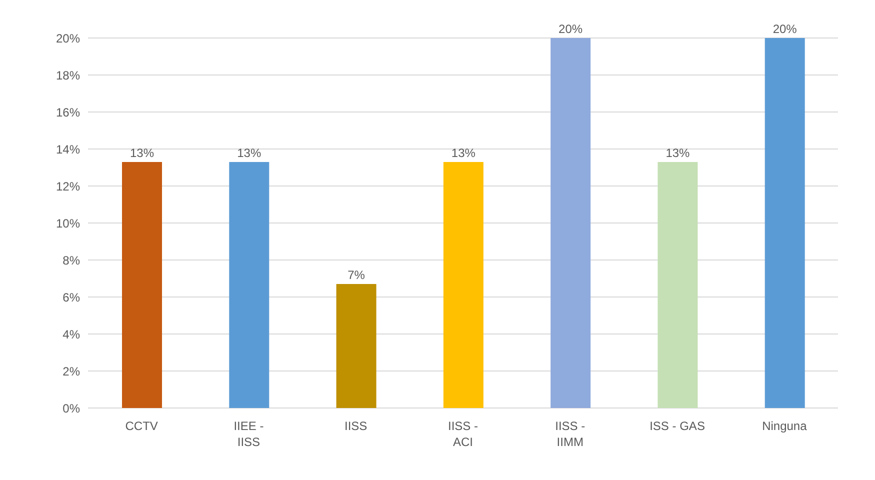 This screenshot has width=875, height=480. Describe the element at coordinates (141, 426) in the screenshot. I see `x-tick-label: CCTV` at that location.